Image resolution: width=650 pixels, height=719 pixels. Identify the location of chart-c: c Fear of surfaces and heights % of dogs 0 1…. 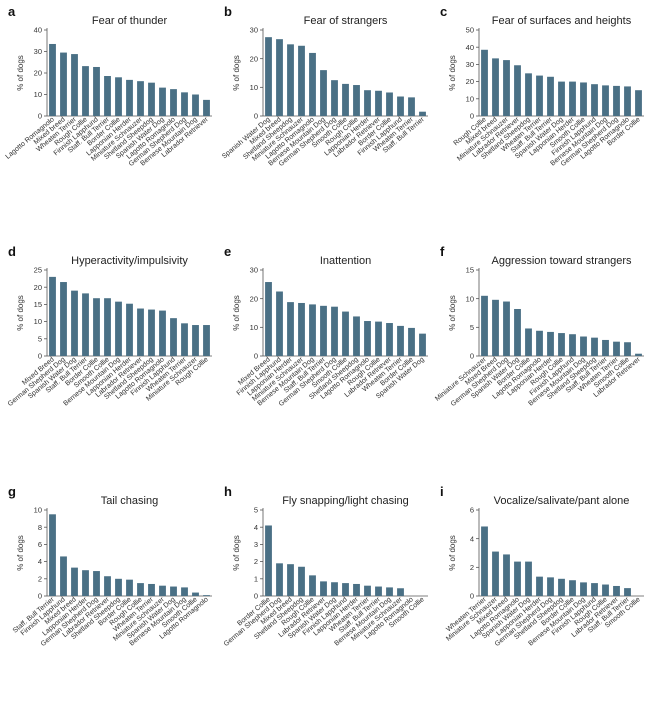
(542, 86).